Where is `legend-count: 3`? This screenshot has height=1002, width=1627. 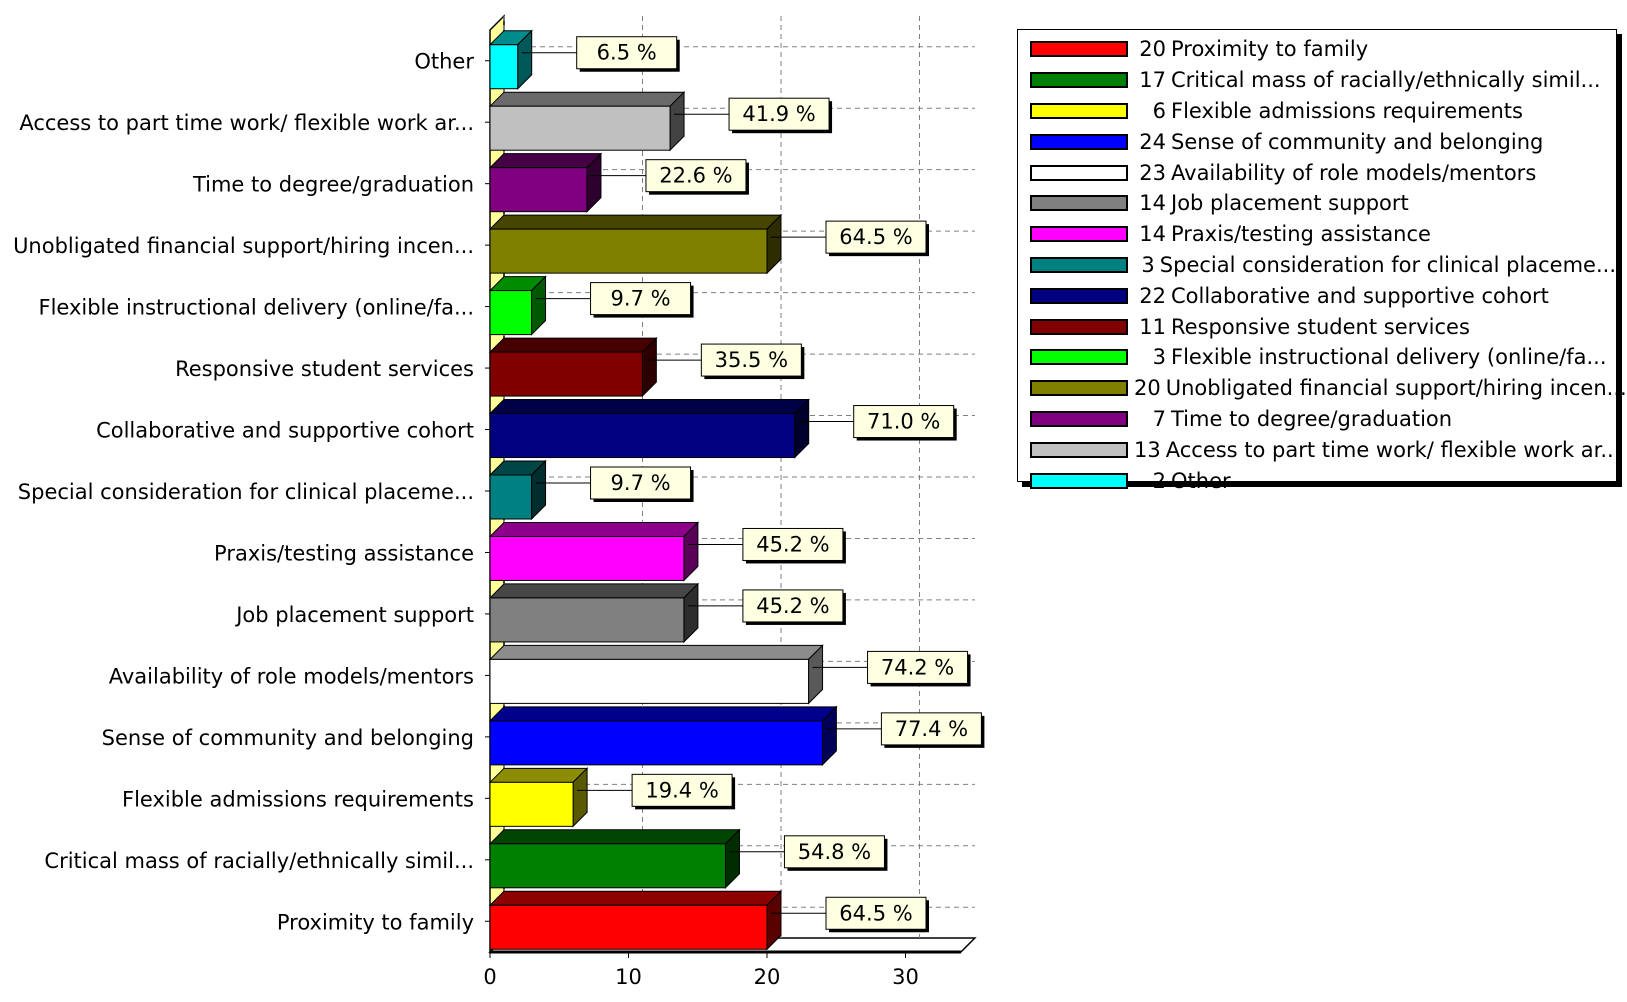
legend-count: 3 is located at coordinates (1159, 357).